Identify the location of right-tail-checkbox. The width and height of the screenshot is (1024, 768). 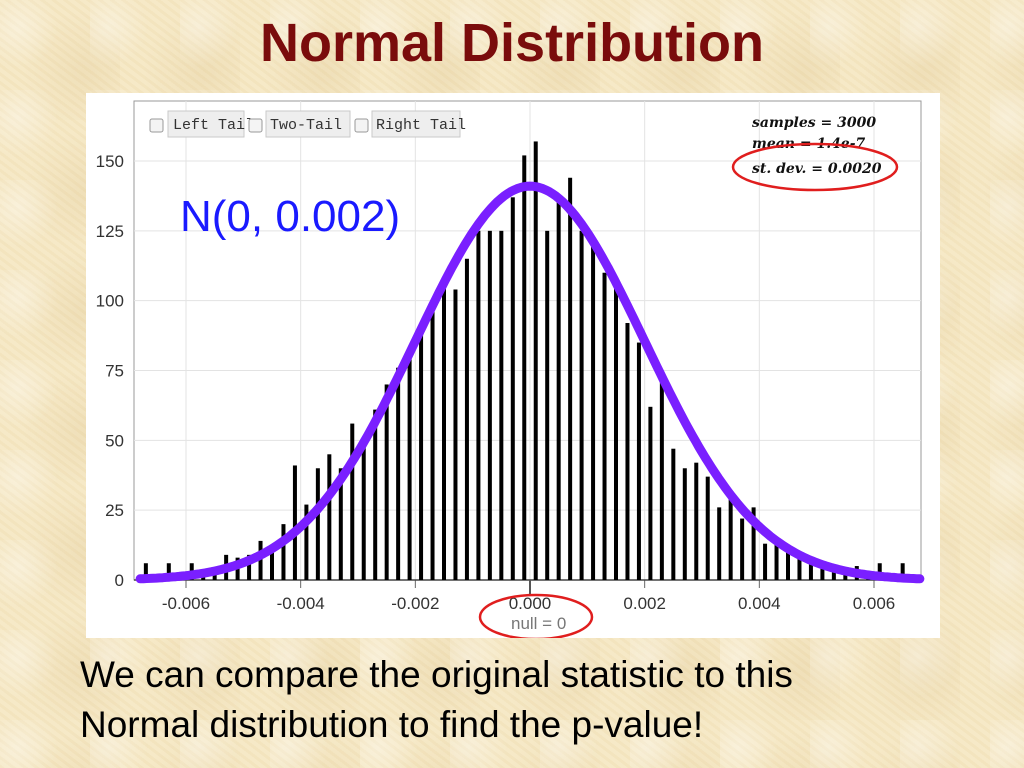
(361, 125).